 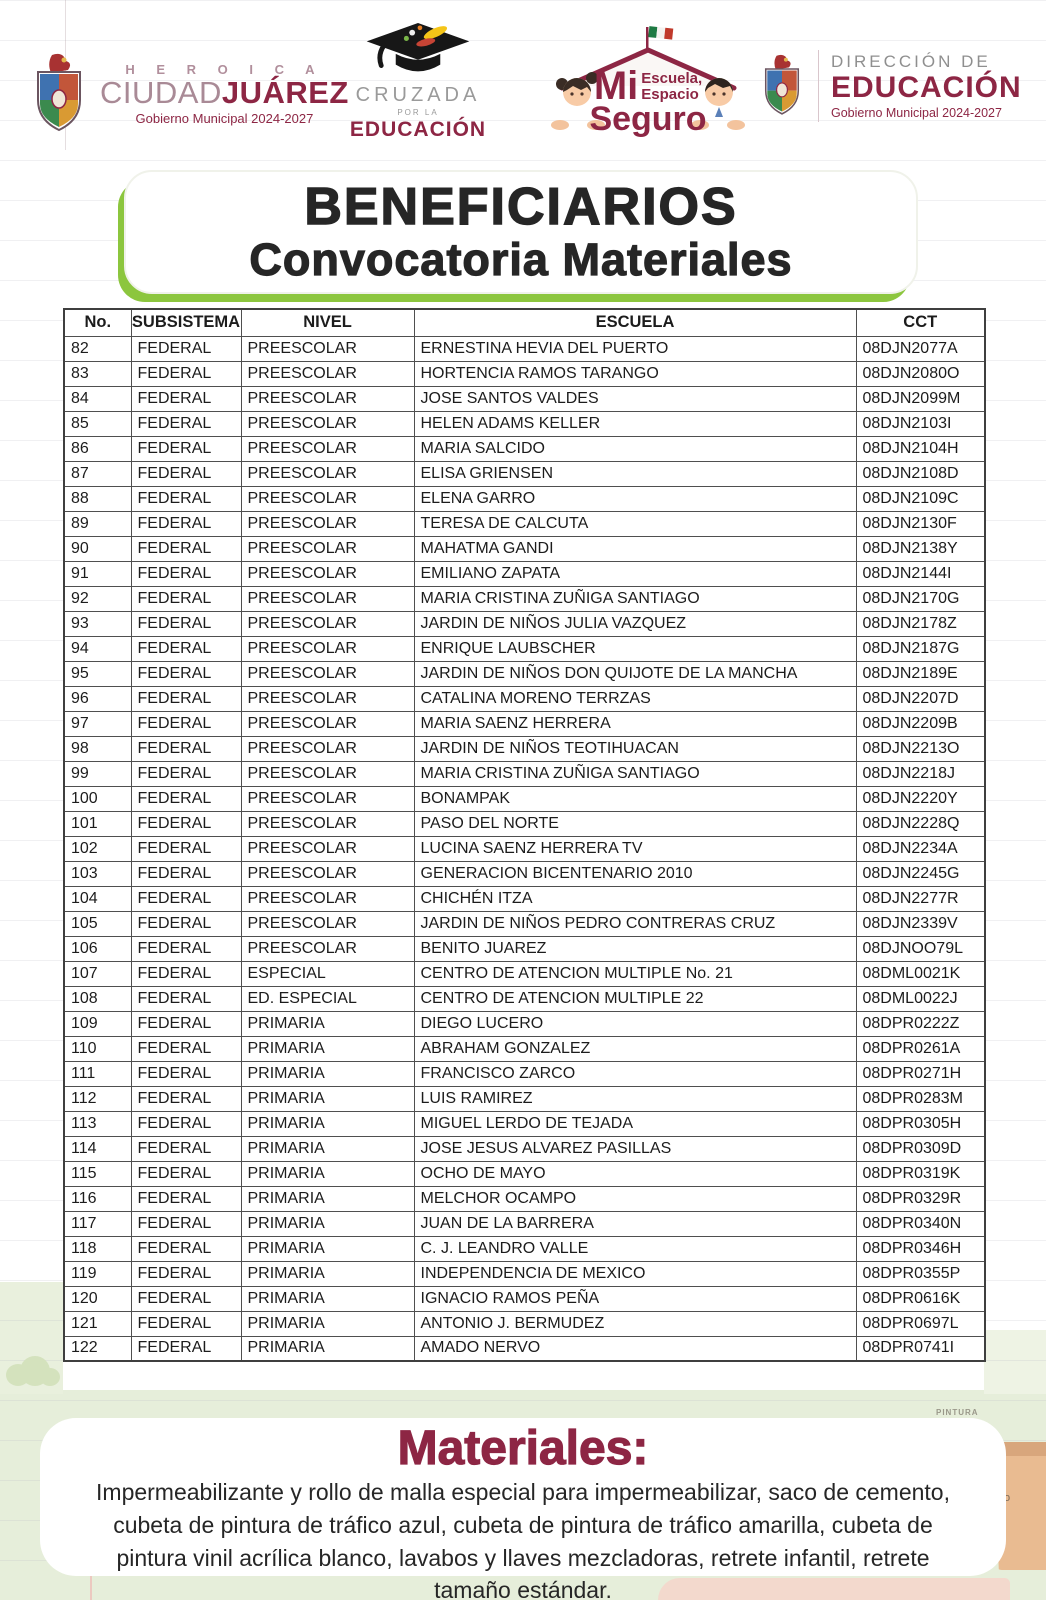 I want to click on cell-no: 104, so click(x=97, y=898).